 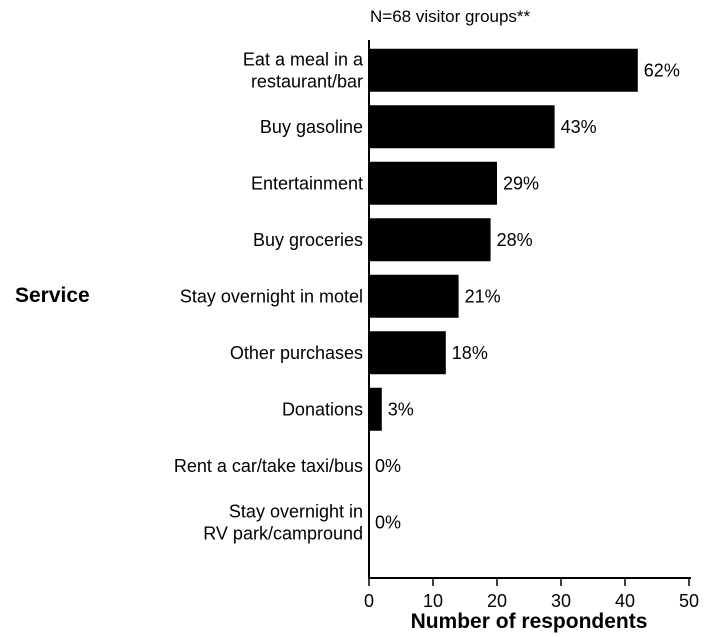 What do you see at coordinates (52, 295) in the screenshot?
I see `y-axis-label: Service` at bounding box center [52, 295].